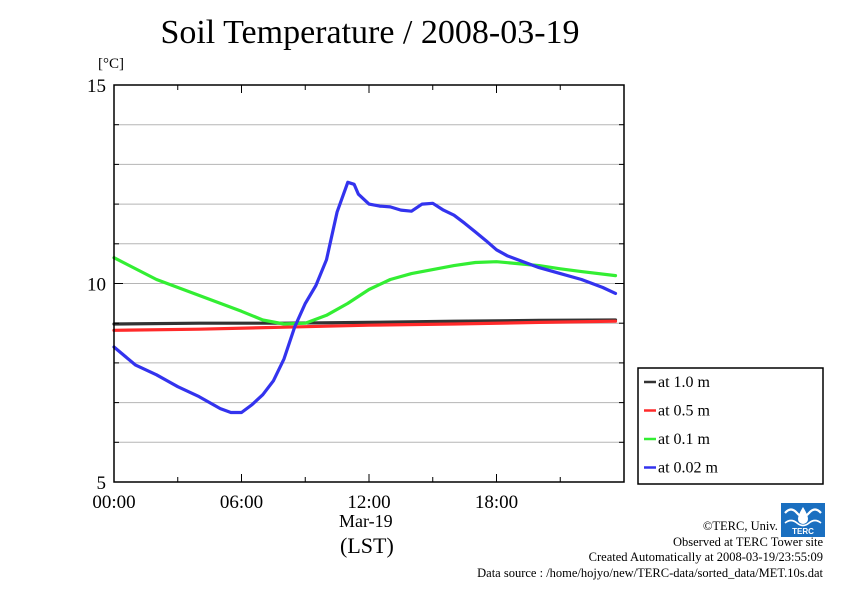  I want to click on observed-text: Observed at TERC Tower site, so click(747, 541).